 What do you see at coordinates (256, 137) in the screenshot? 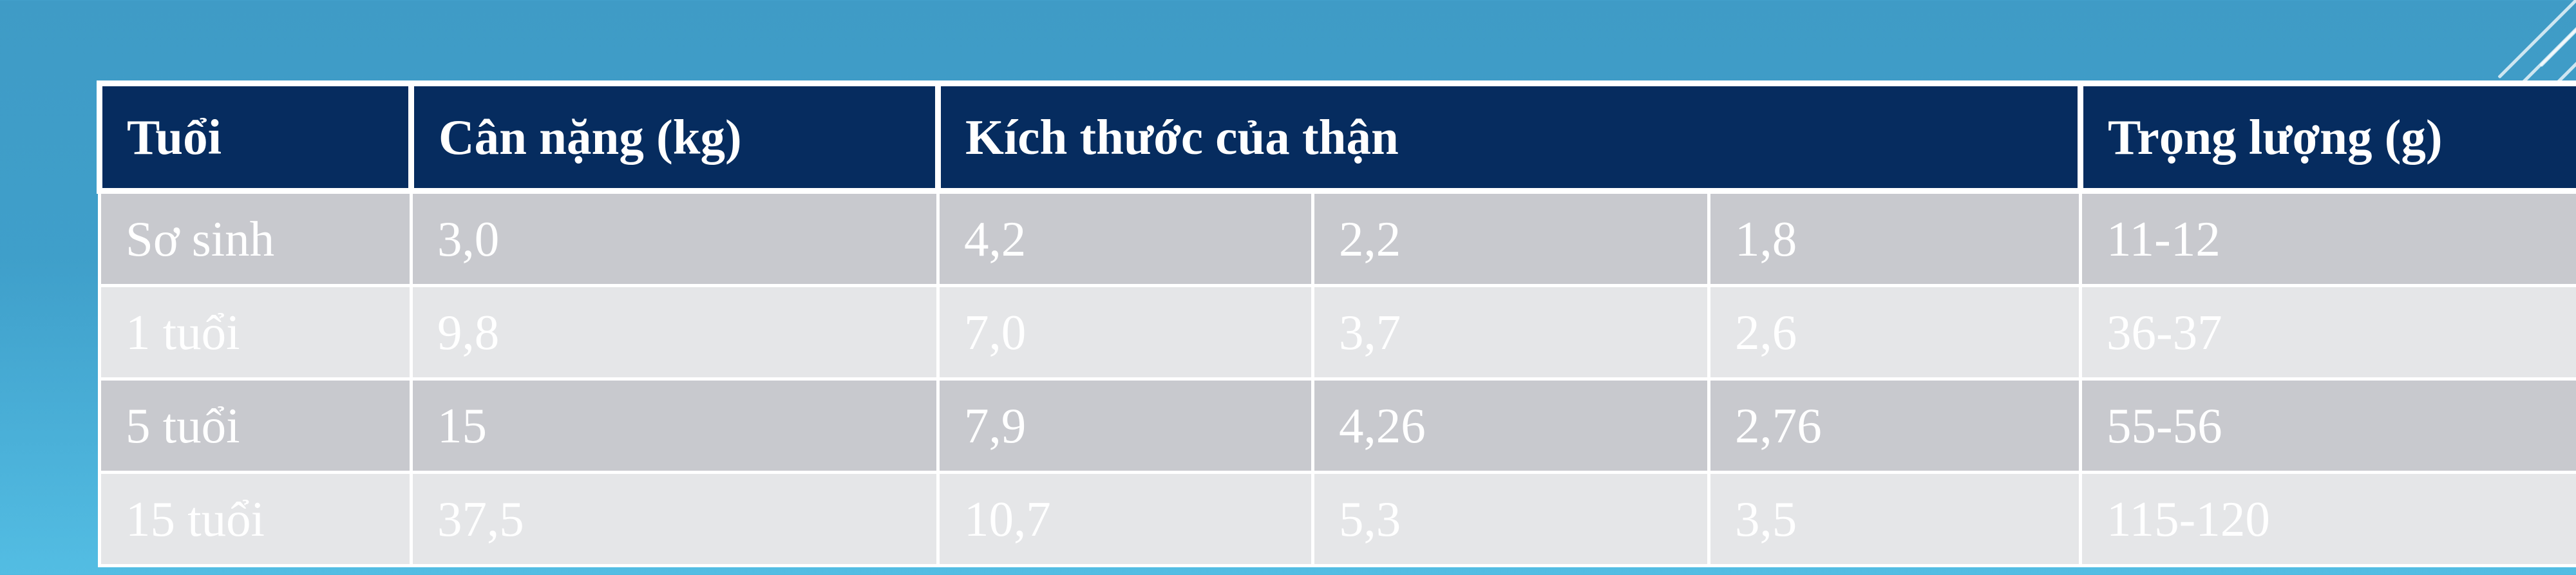
I see `header-age: Tuổi` at bounding box center [256, 137].